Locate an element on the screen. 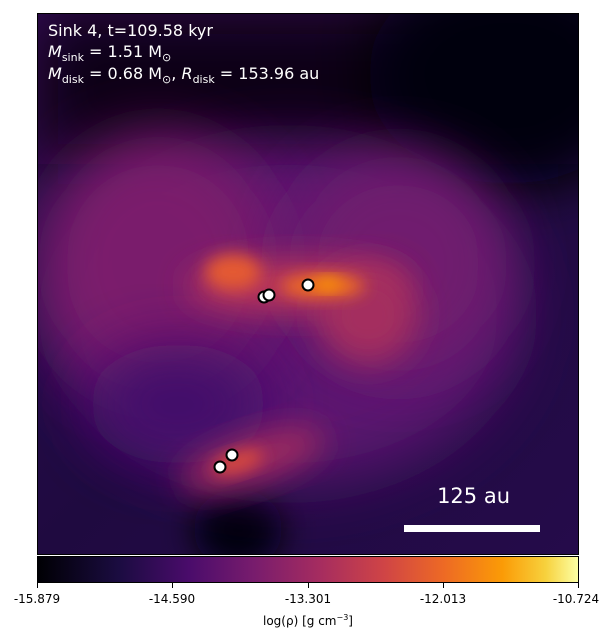 The image size is (615, 644). sink-d-marker is located at coordinates (232, 455).